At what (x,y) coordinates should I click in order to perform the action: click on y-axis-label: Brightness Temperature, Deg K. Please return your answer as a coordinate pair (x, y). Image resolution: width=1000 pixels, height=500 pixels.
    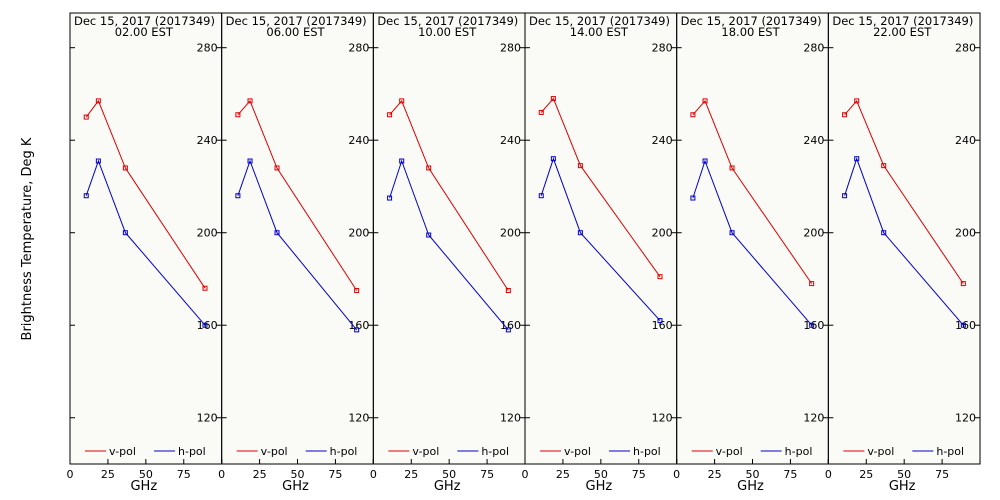
    Looking at the image, I should click on (27, 238).